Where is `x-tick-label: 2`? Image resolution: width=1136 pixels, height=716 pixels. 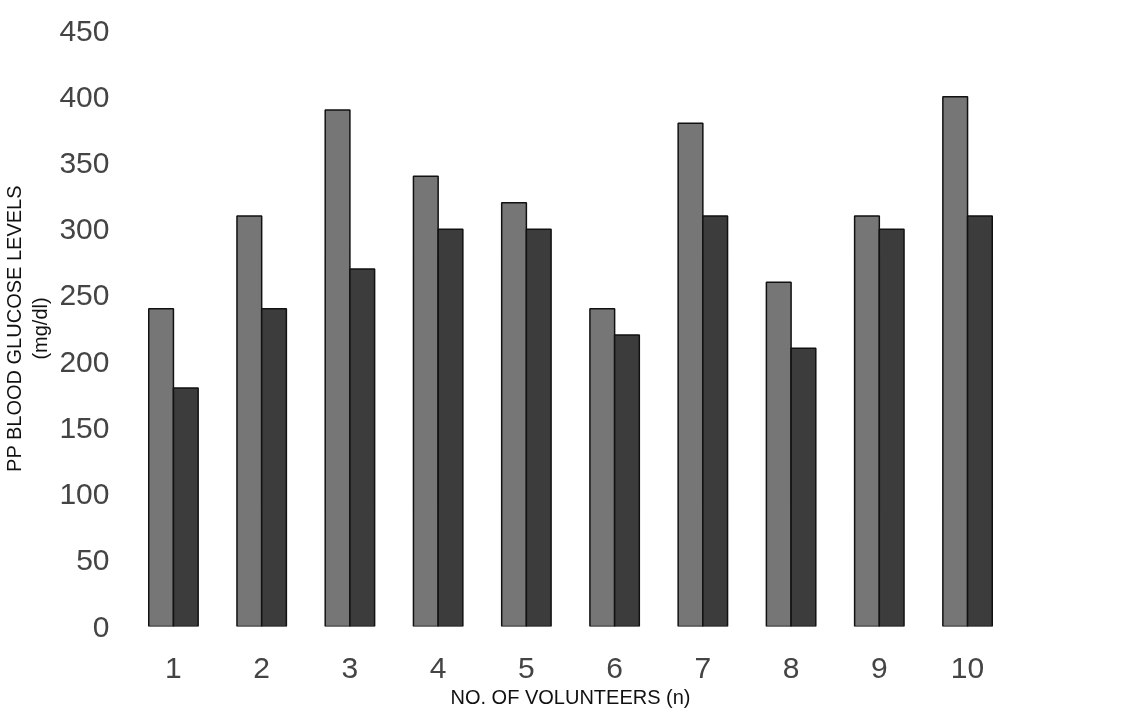 x-tick-label: 2 is located at coordinates (262, 667).